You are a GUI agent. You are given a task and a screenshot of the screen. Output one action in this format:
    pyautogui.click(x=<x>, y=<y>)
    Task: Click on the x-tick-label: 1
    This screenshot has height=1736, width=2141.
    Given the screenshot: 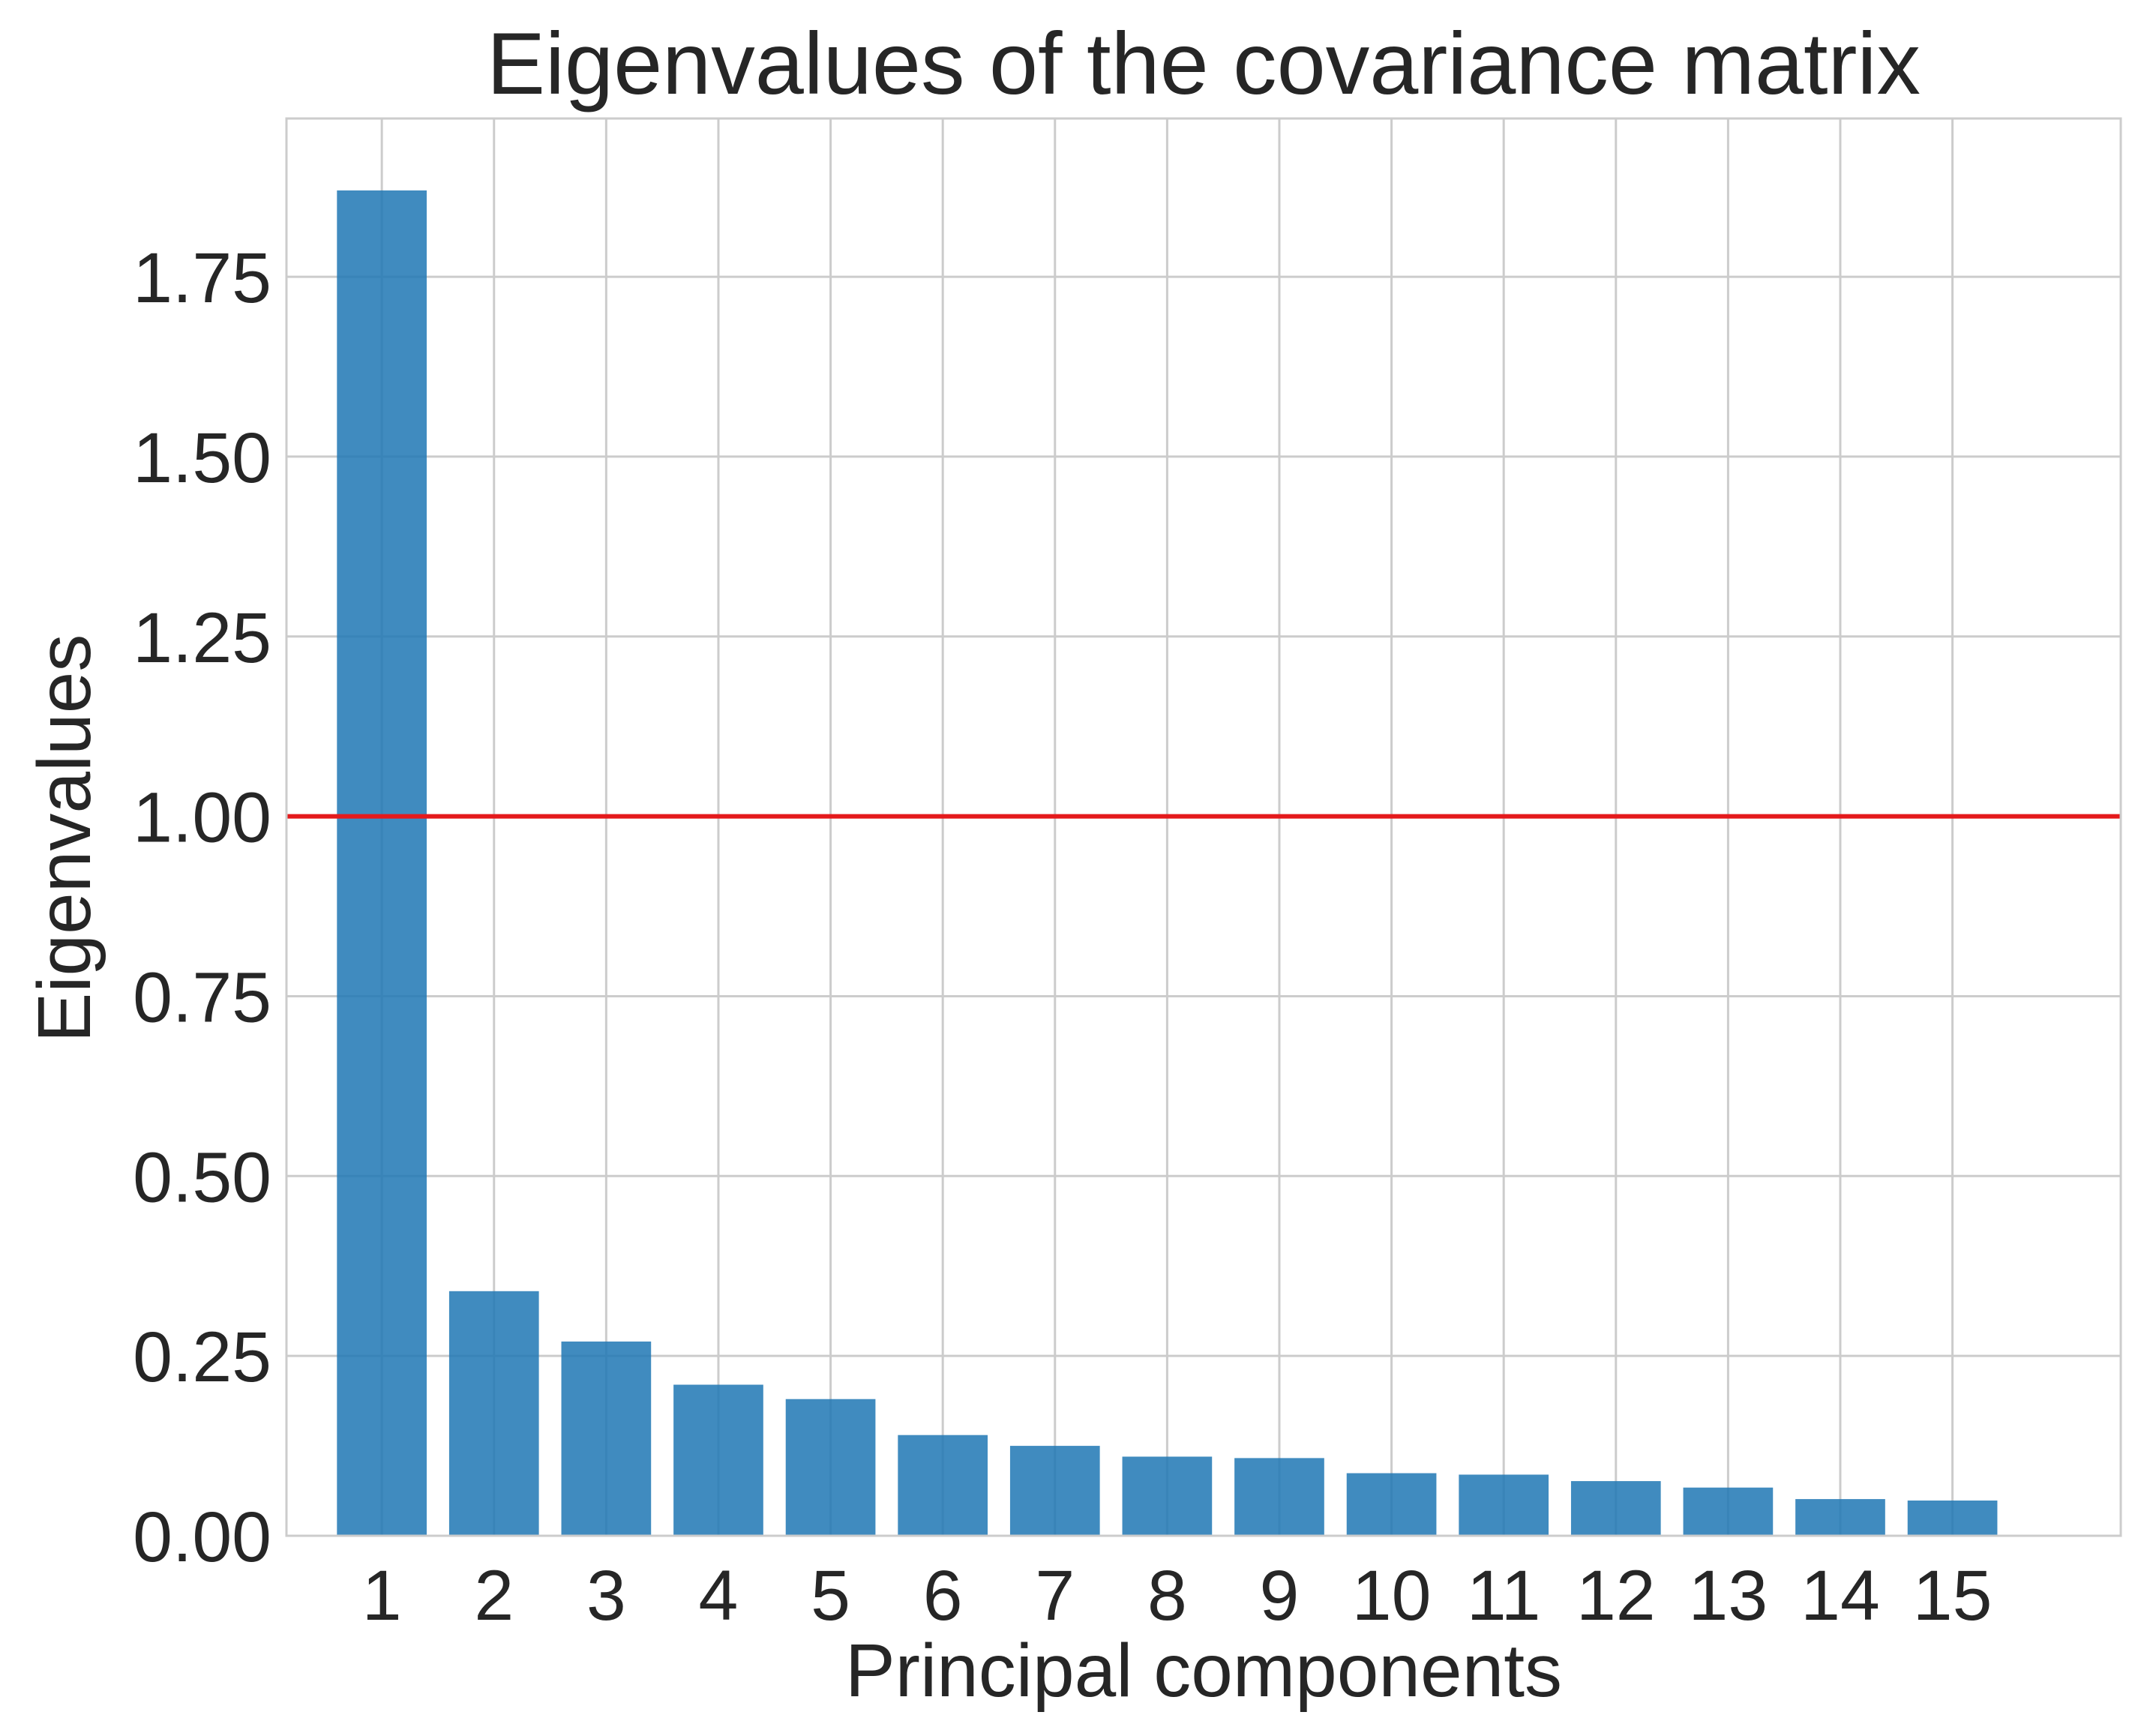 What is the action you would take?
    pyautogui.click(x=382, y=1596)
    